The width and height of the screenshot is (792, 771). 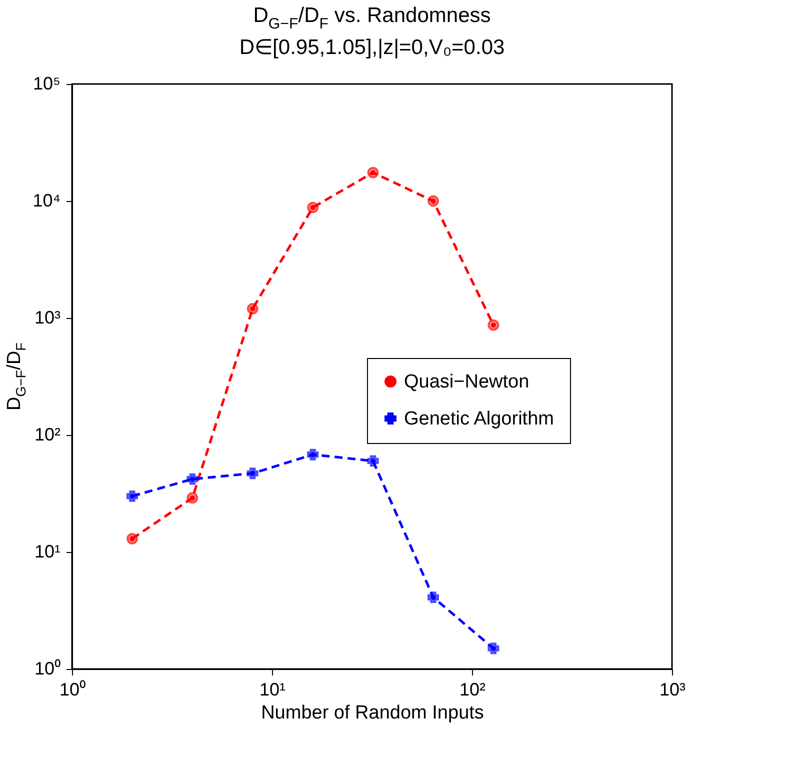 I want to click on y-axis-title: DG−F/DF, so click(x=16, y=376).